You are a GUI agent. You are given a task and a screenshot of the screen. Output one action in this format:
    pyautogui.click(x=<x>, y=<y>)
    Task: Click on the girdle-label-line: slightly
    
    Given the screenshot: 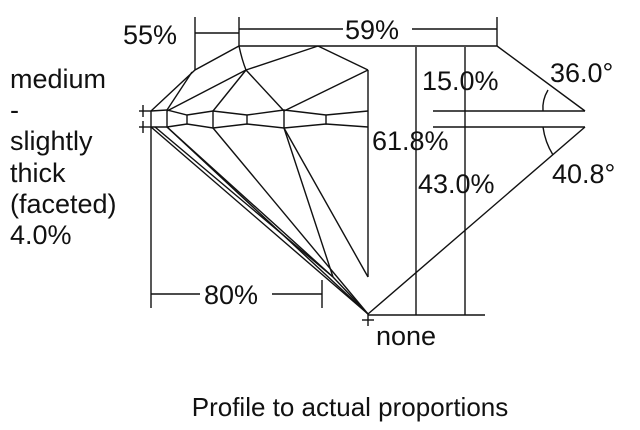 What is the action you would take?
    pyautogui.click(x=51, y=141)
    